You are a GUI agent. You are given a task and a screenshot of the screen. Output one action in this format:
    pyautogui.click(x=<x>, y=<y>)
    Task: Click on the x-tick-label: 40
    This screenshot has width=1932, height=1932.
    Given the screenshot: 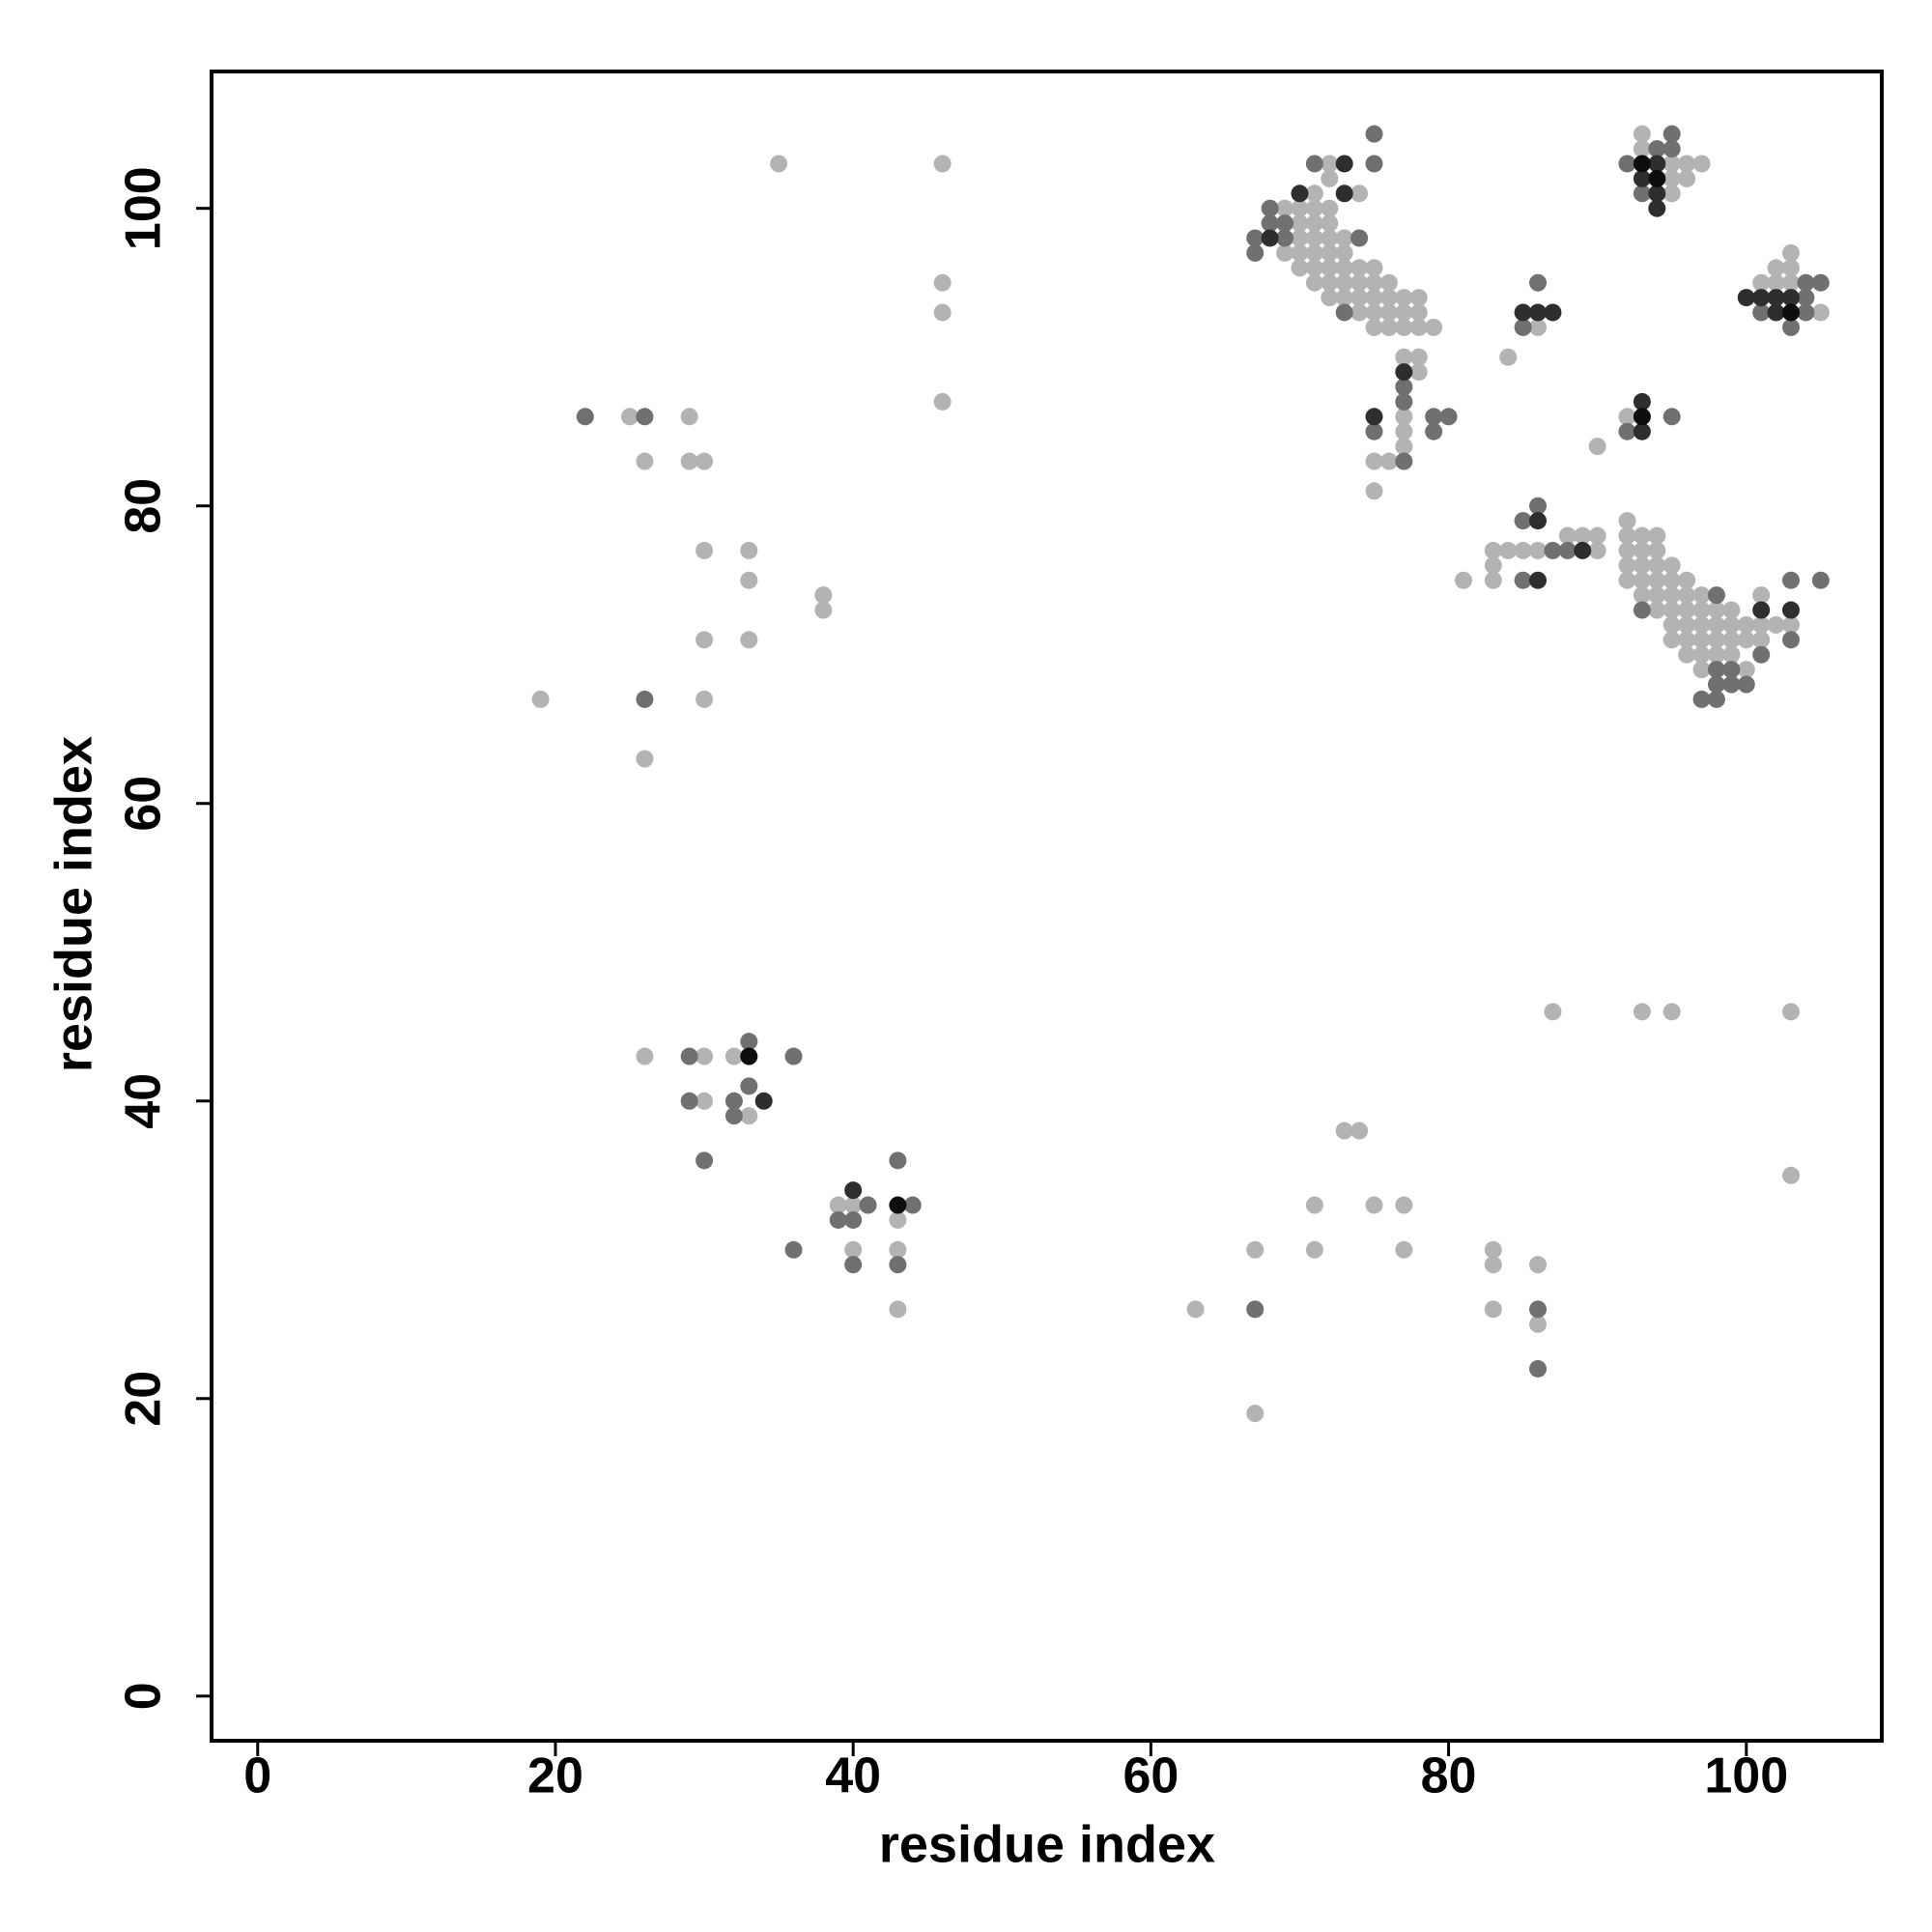 What is the action you would take?
    pyautogui.click(x=853, y=1776)
    